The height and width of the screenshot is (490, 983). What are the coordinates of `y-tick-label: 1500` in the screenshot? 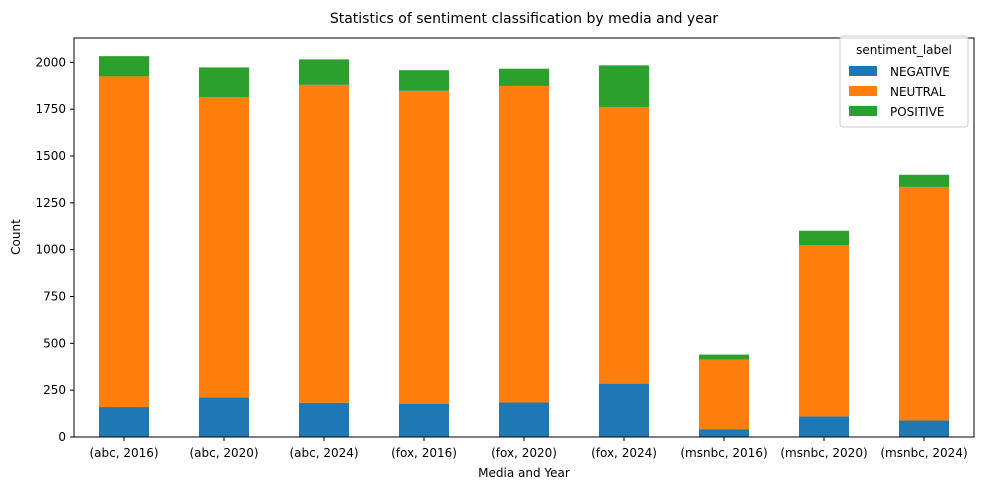 It's located at (50, 156).